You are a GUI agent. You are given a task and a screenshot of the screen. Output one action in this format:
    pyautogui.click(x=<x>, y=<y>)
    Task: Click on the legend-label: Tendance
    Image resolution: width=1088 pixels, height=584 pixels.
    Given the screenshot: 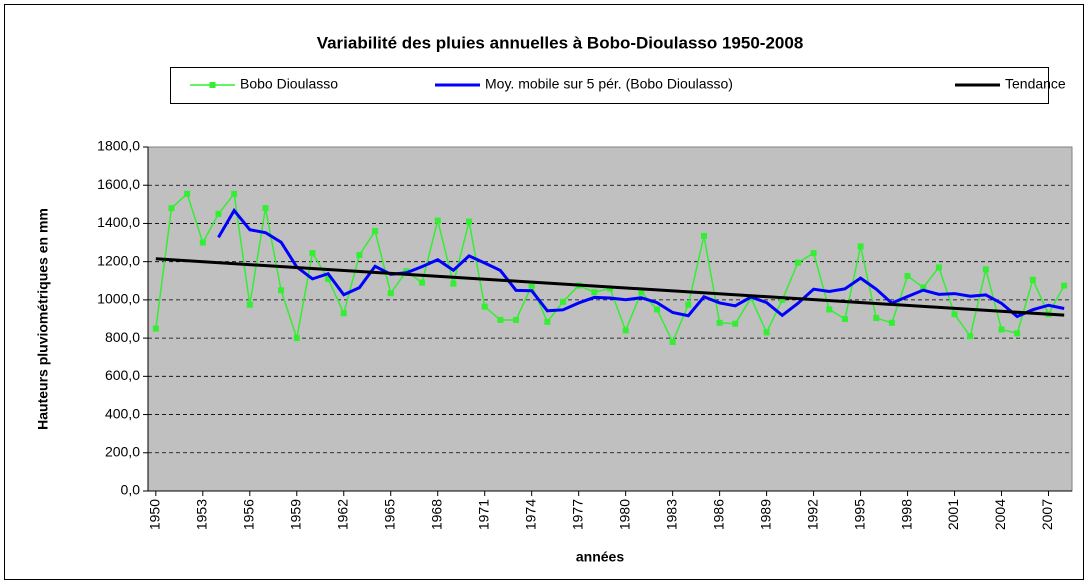 What is the action you would take?
    pyautogui.click(x=1035, y=84)
    